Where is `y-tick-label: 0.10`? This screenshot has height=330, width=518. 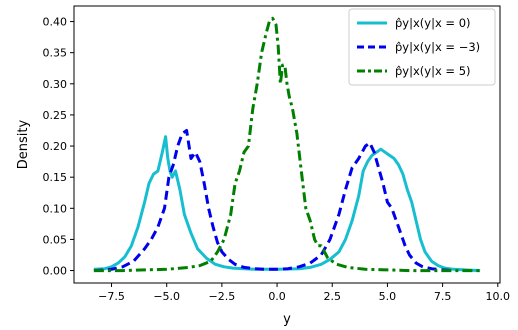 y-tick-label: 0.10 is located at coordinates (55, 208).